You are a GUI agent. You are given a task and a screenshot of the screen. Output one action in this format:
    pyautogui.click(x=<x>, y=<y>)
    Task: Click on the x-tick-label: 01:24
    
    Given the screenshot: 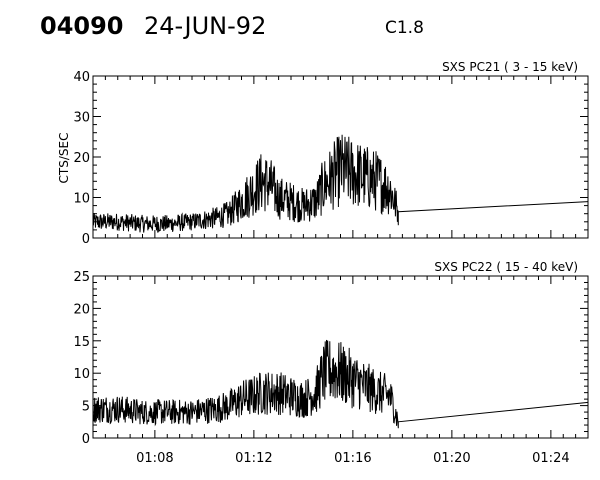 What is the action you would take?
    pyautogui.click(x=550, y=458)
    